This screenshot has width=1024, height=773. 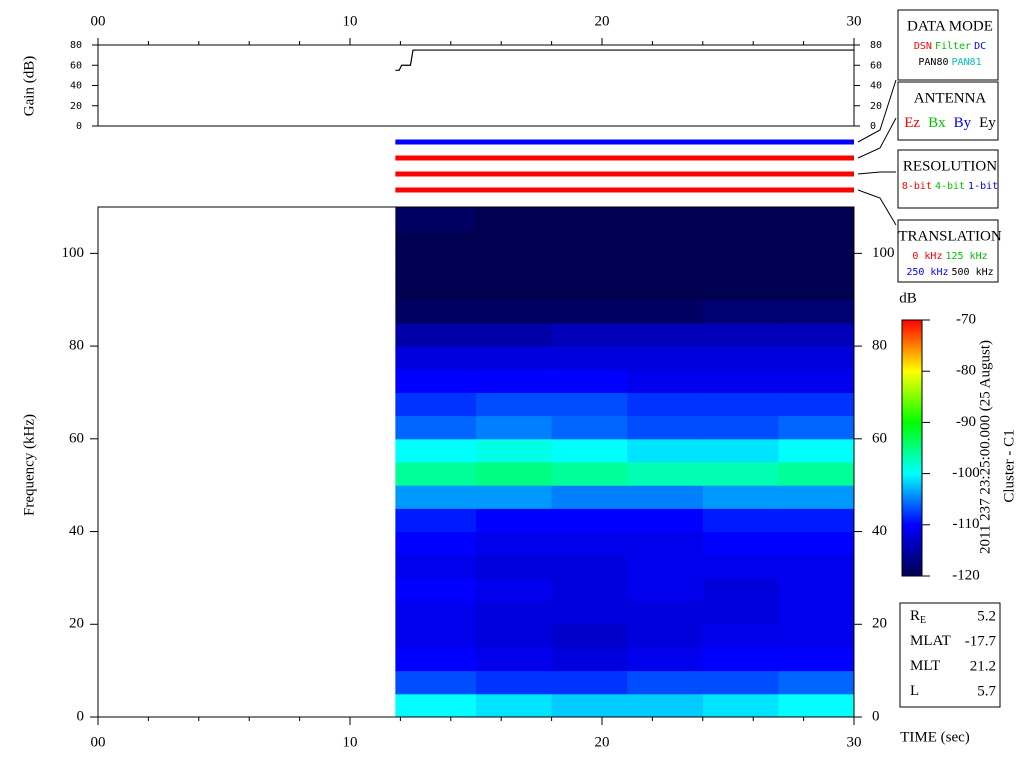 I want to click on gain-tick-label: 0, so click(x=79, y=126).